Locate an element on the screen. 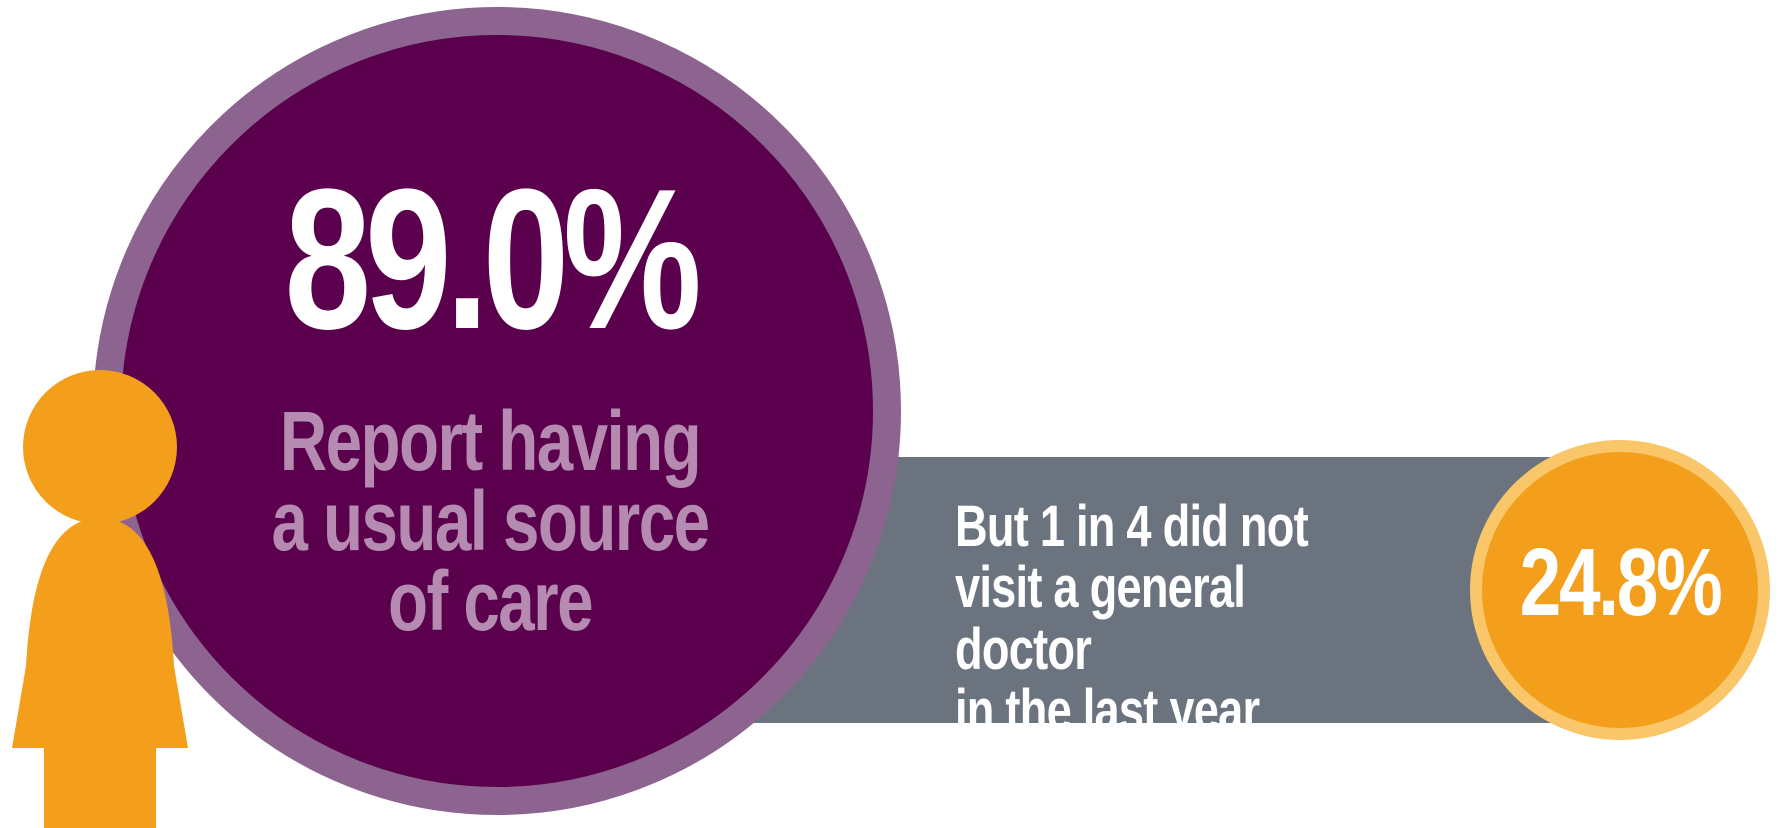 This screenshot has height=828, width=1781. secondary-stat-caption-line-3: in the last year is located at coordinates (1107, 711).